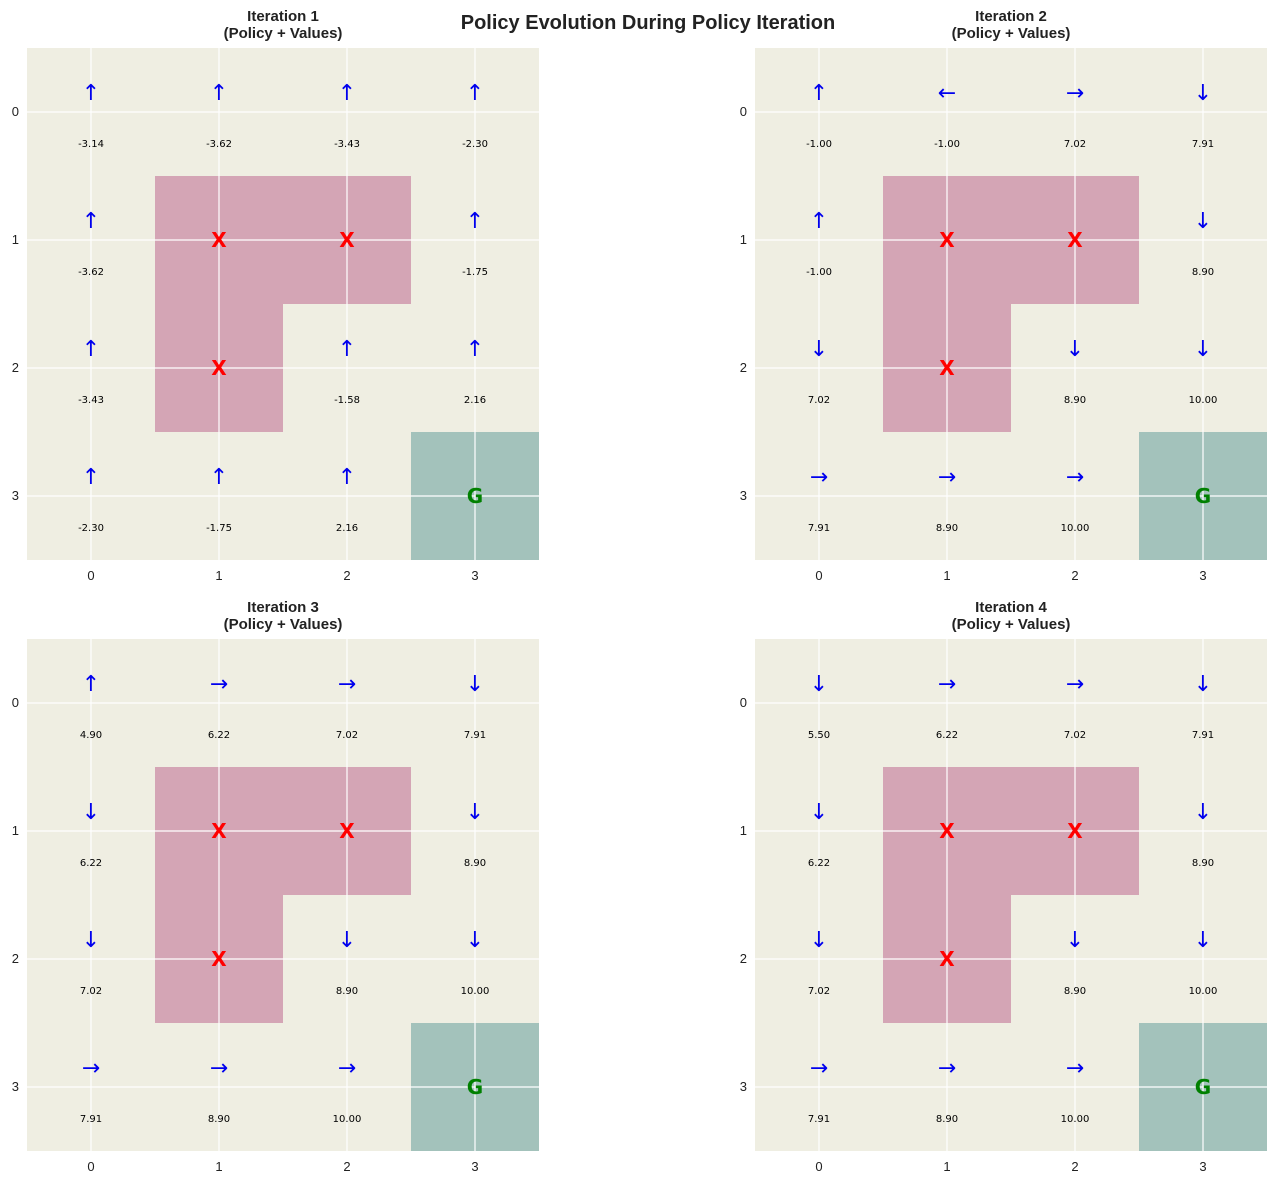  Describe the element at coordinates (648, 23) in the screenshot. I see `figure-title: Policy Evolution During Policy Iteration` at that location.